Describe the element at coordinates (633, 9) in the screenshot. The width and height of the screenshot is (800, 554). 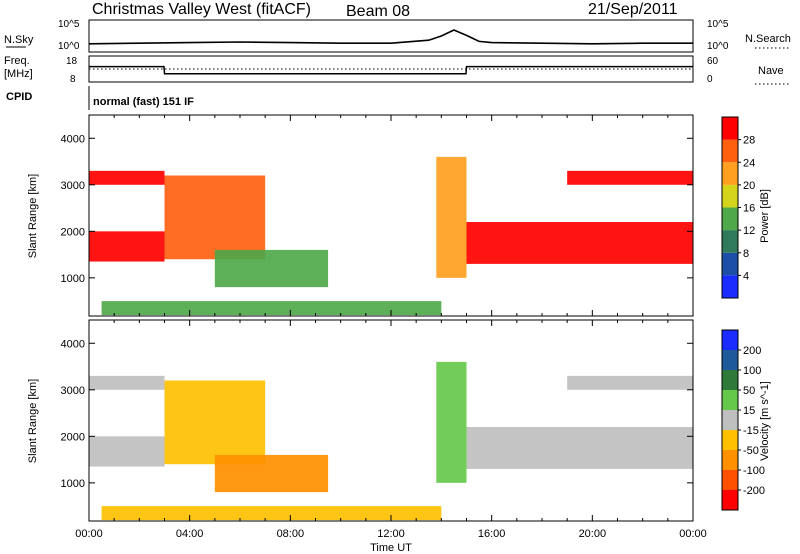
I see `date-label: 21/Sep/2011` at that location.